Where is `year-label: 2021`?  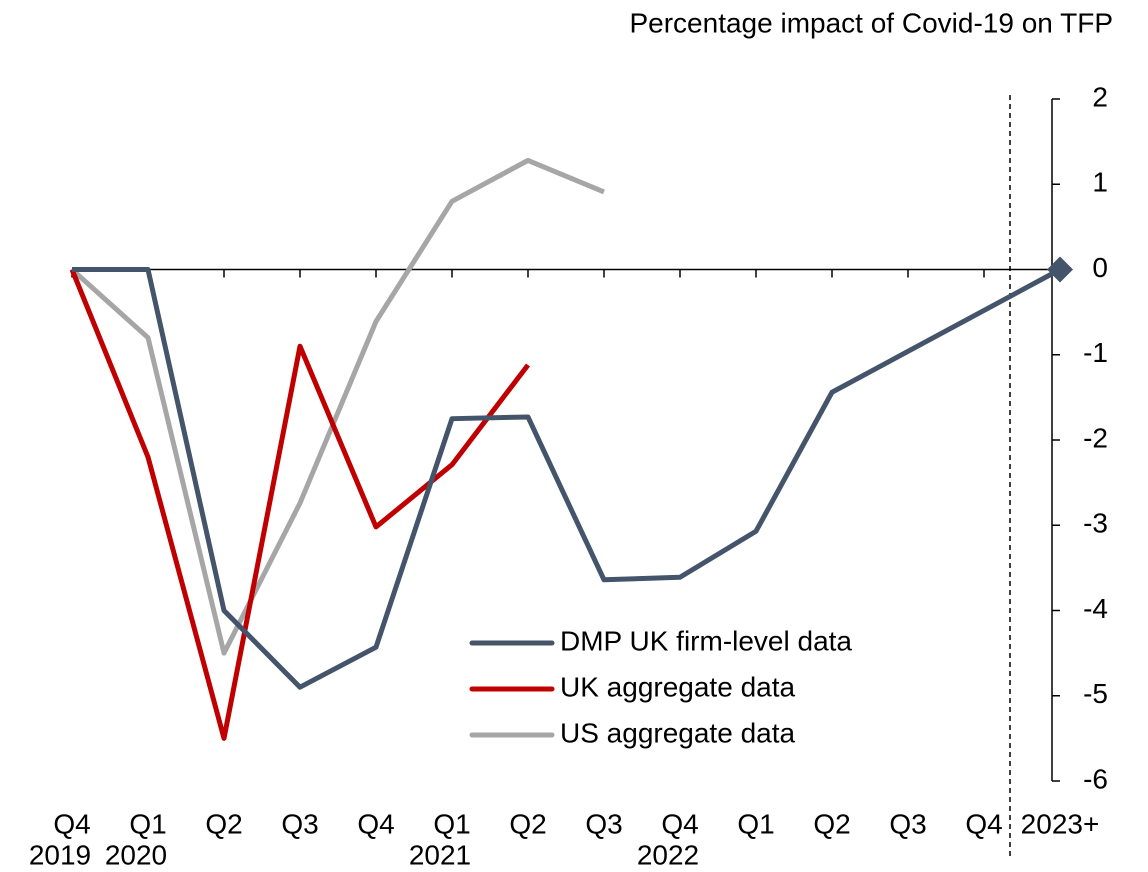 year-label: 2021 is located at coordinates (440, 854).